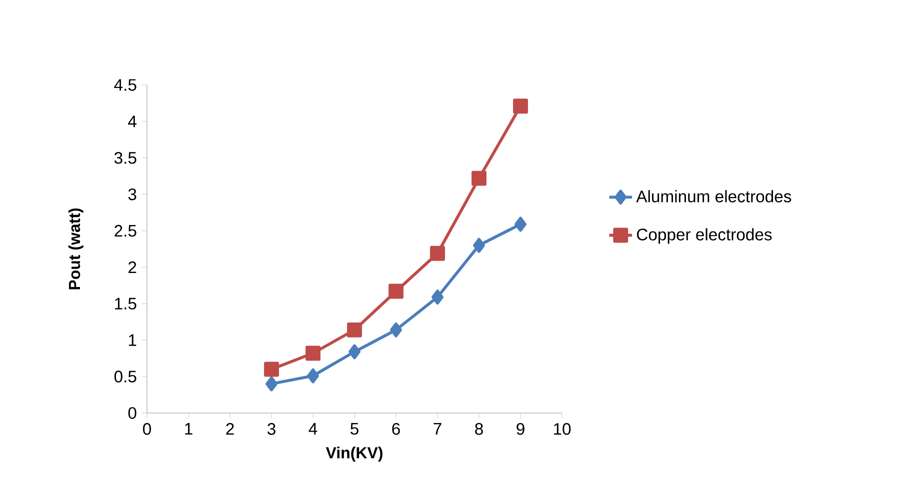 The height and width of the screenshot is (486, 909). I want to click on x-tick-label: 4, so click(313, 429).